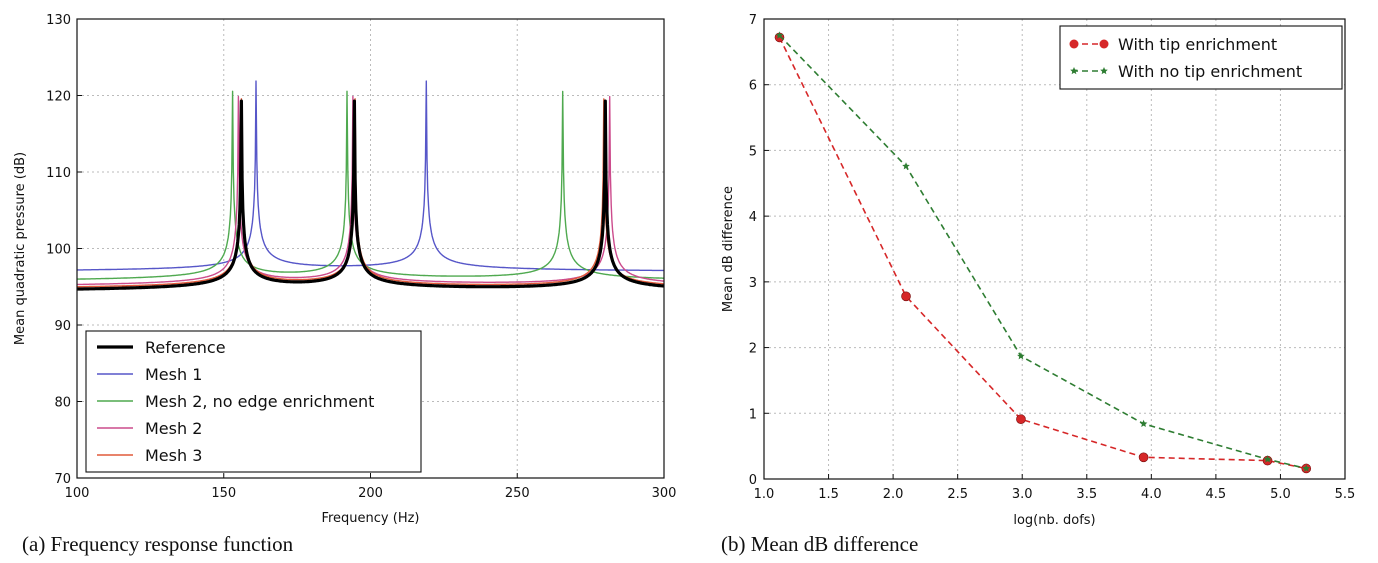 This screenshot has width=1378, height=563. What do you see at coordinates (158, 544) in the screenshot?
I see `caption-a: (a) Frequency response function` at bounding box center [158, 544].